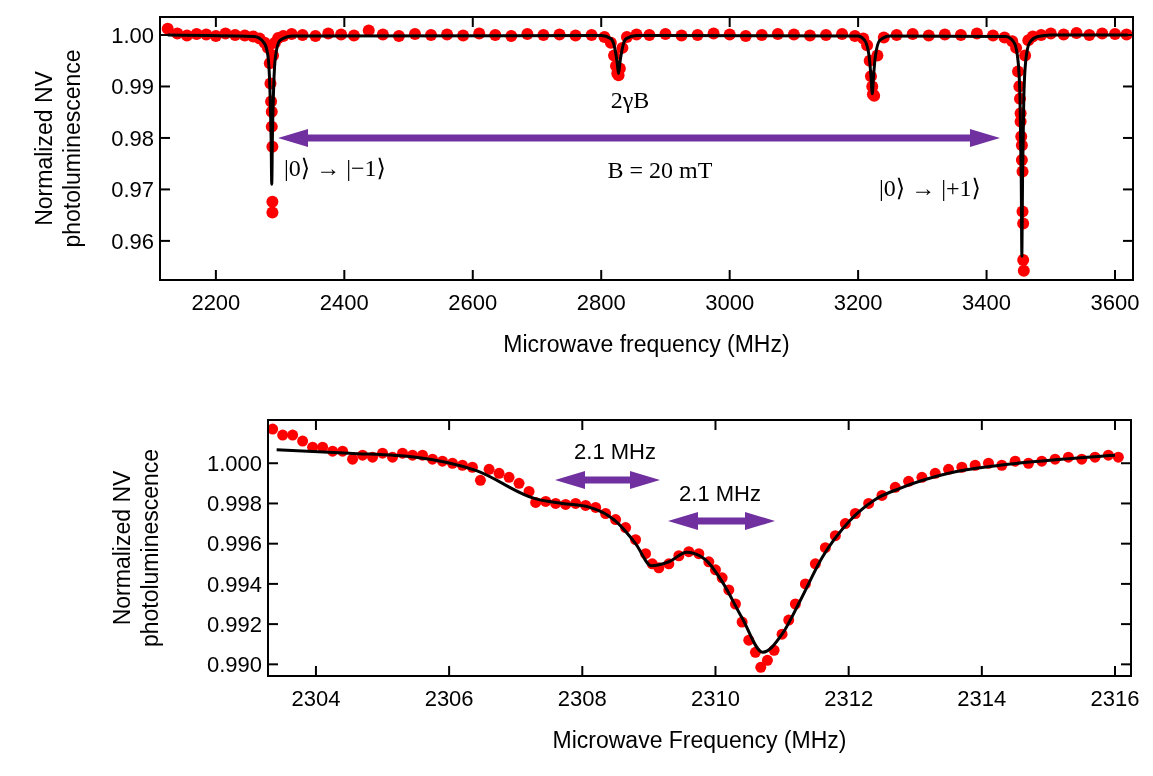 Image resolution: width=1153 pixels, height=776 pixels. I want to click on x-axis-title: Microwave frequency (MHz), so click(646, 344).